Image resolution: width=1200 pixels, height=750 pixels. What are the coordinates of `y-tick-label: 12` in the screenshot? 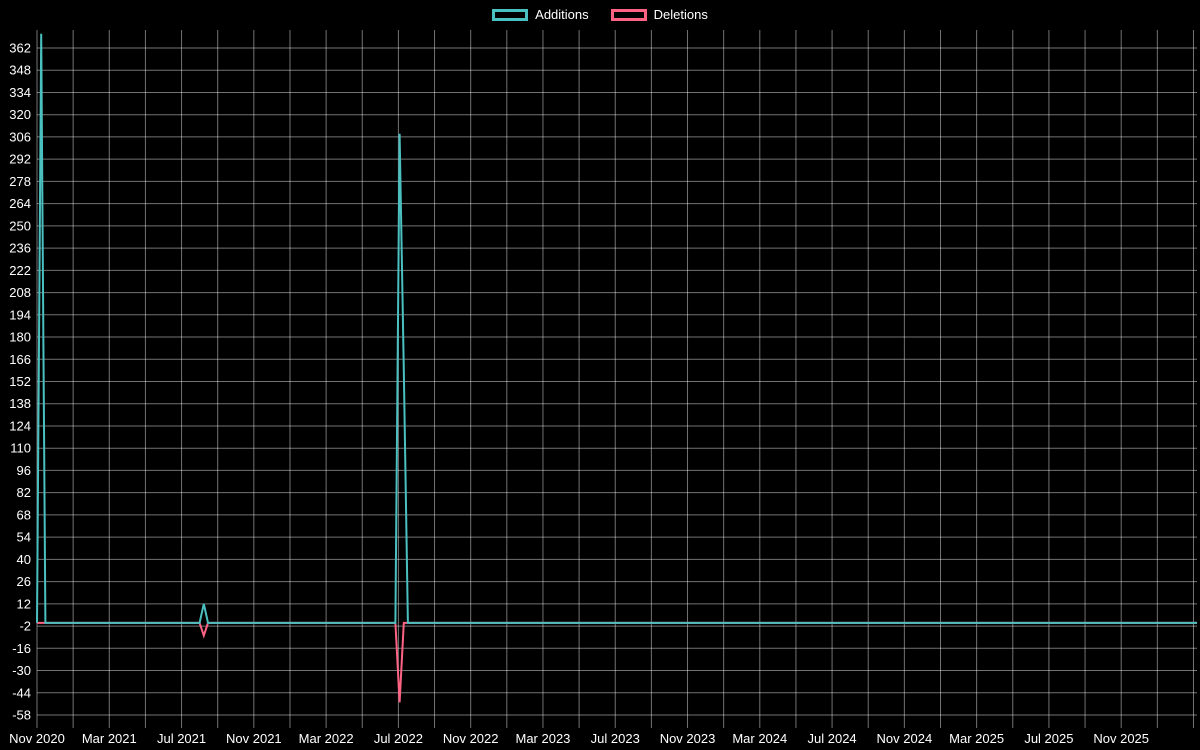 It's located at (24, 603).